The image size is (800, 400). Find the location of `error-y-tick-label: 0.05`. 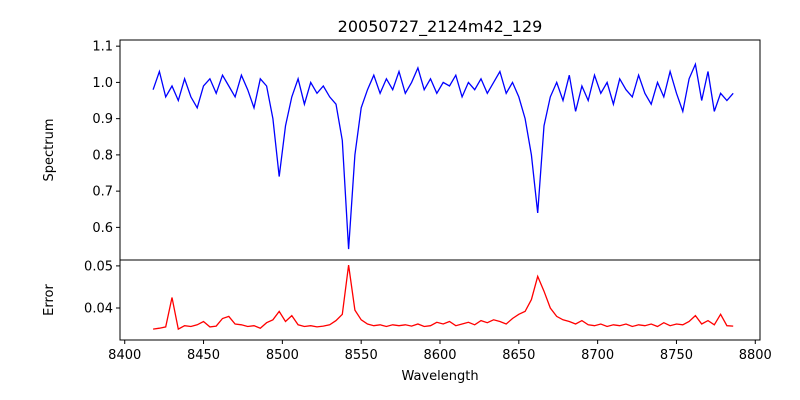

error-y-tick-label: 0.05 is located at coordinates (98, 266).